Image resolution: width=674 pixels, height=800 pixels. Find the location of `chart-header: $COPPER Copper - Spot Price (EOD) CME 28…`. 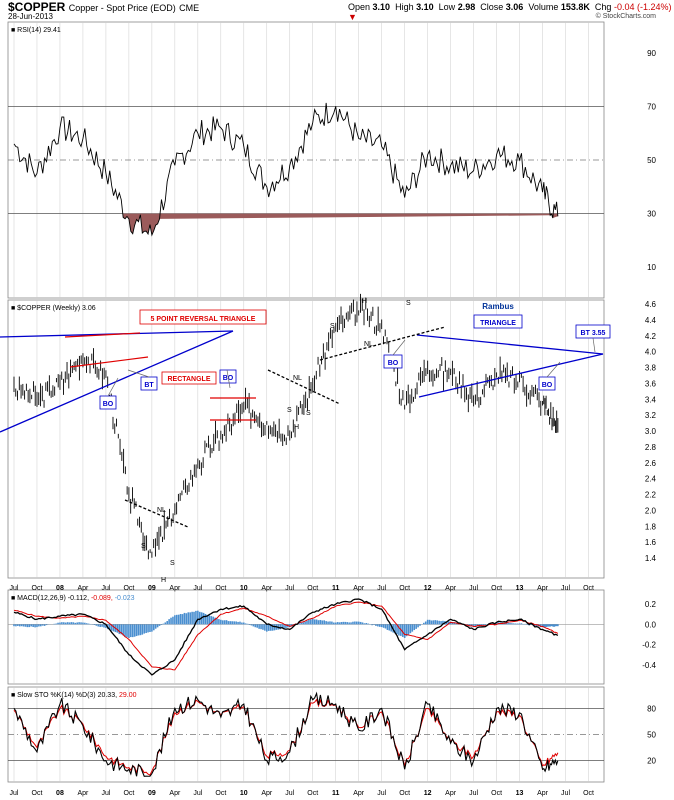

chart-header: $COPPER Copper - Spot Price (EOD) CME 28… is located at coordinates (337, 11).